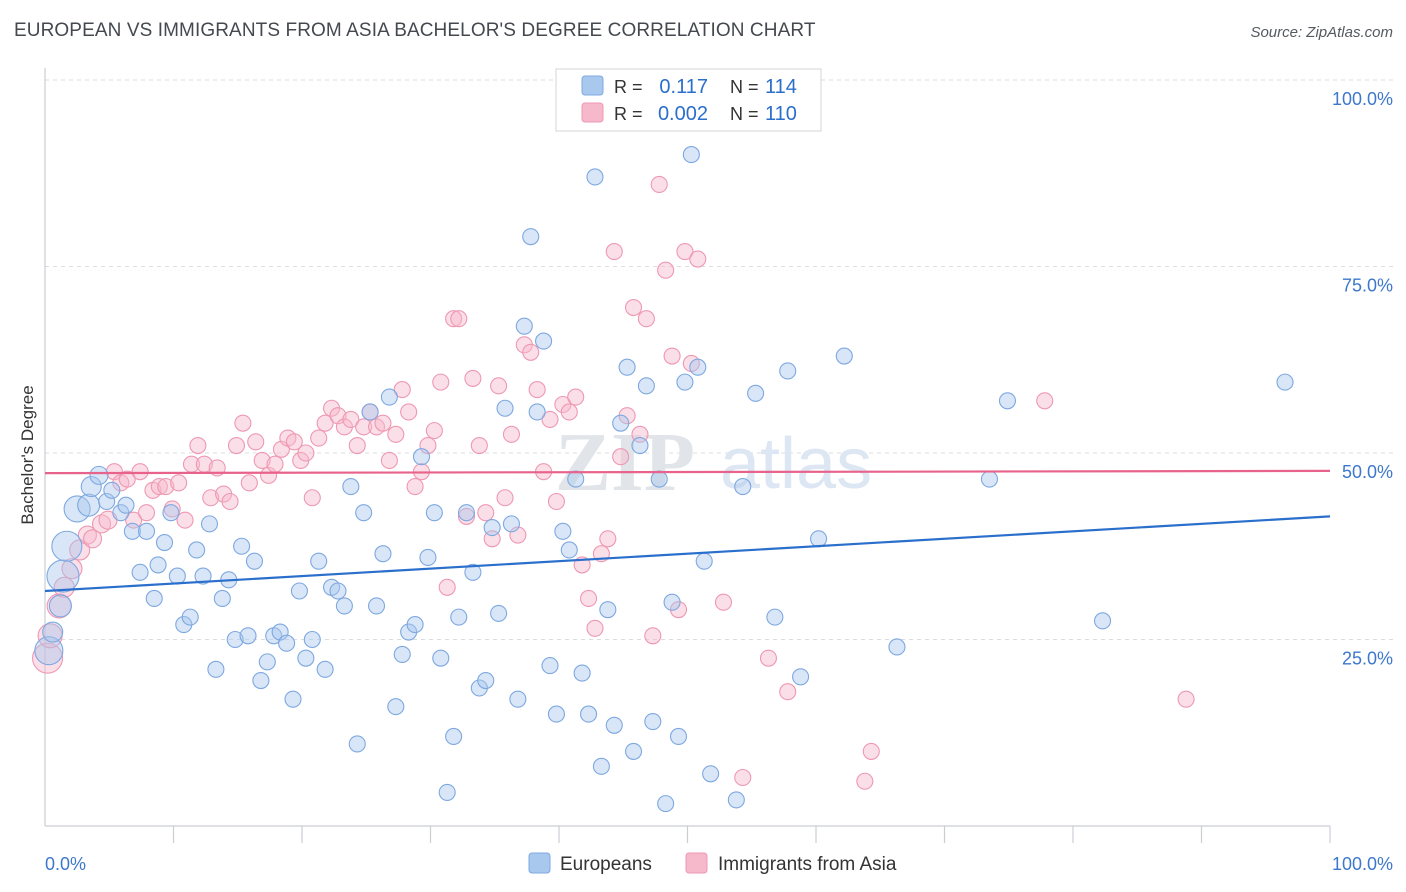 This screenshot has height=892, width=1406. What do you see at coordinates (807, 864) in the screenshot?
I see `legend-label-asia: Immigrants from Asia` at bounding box center [807, 864].